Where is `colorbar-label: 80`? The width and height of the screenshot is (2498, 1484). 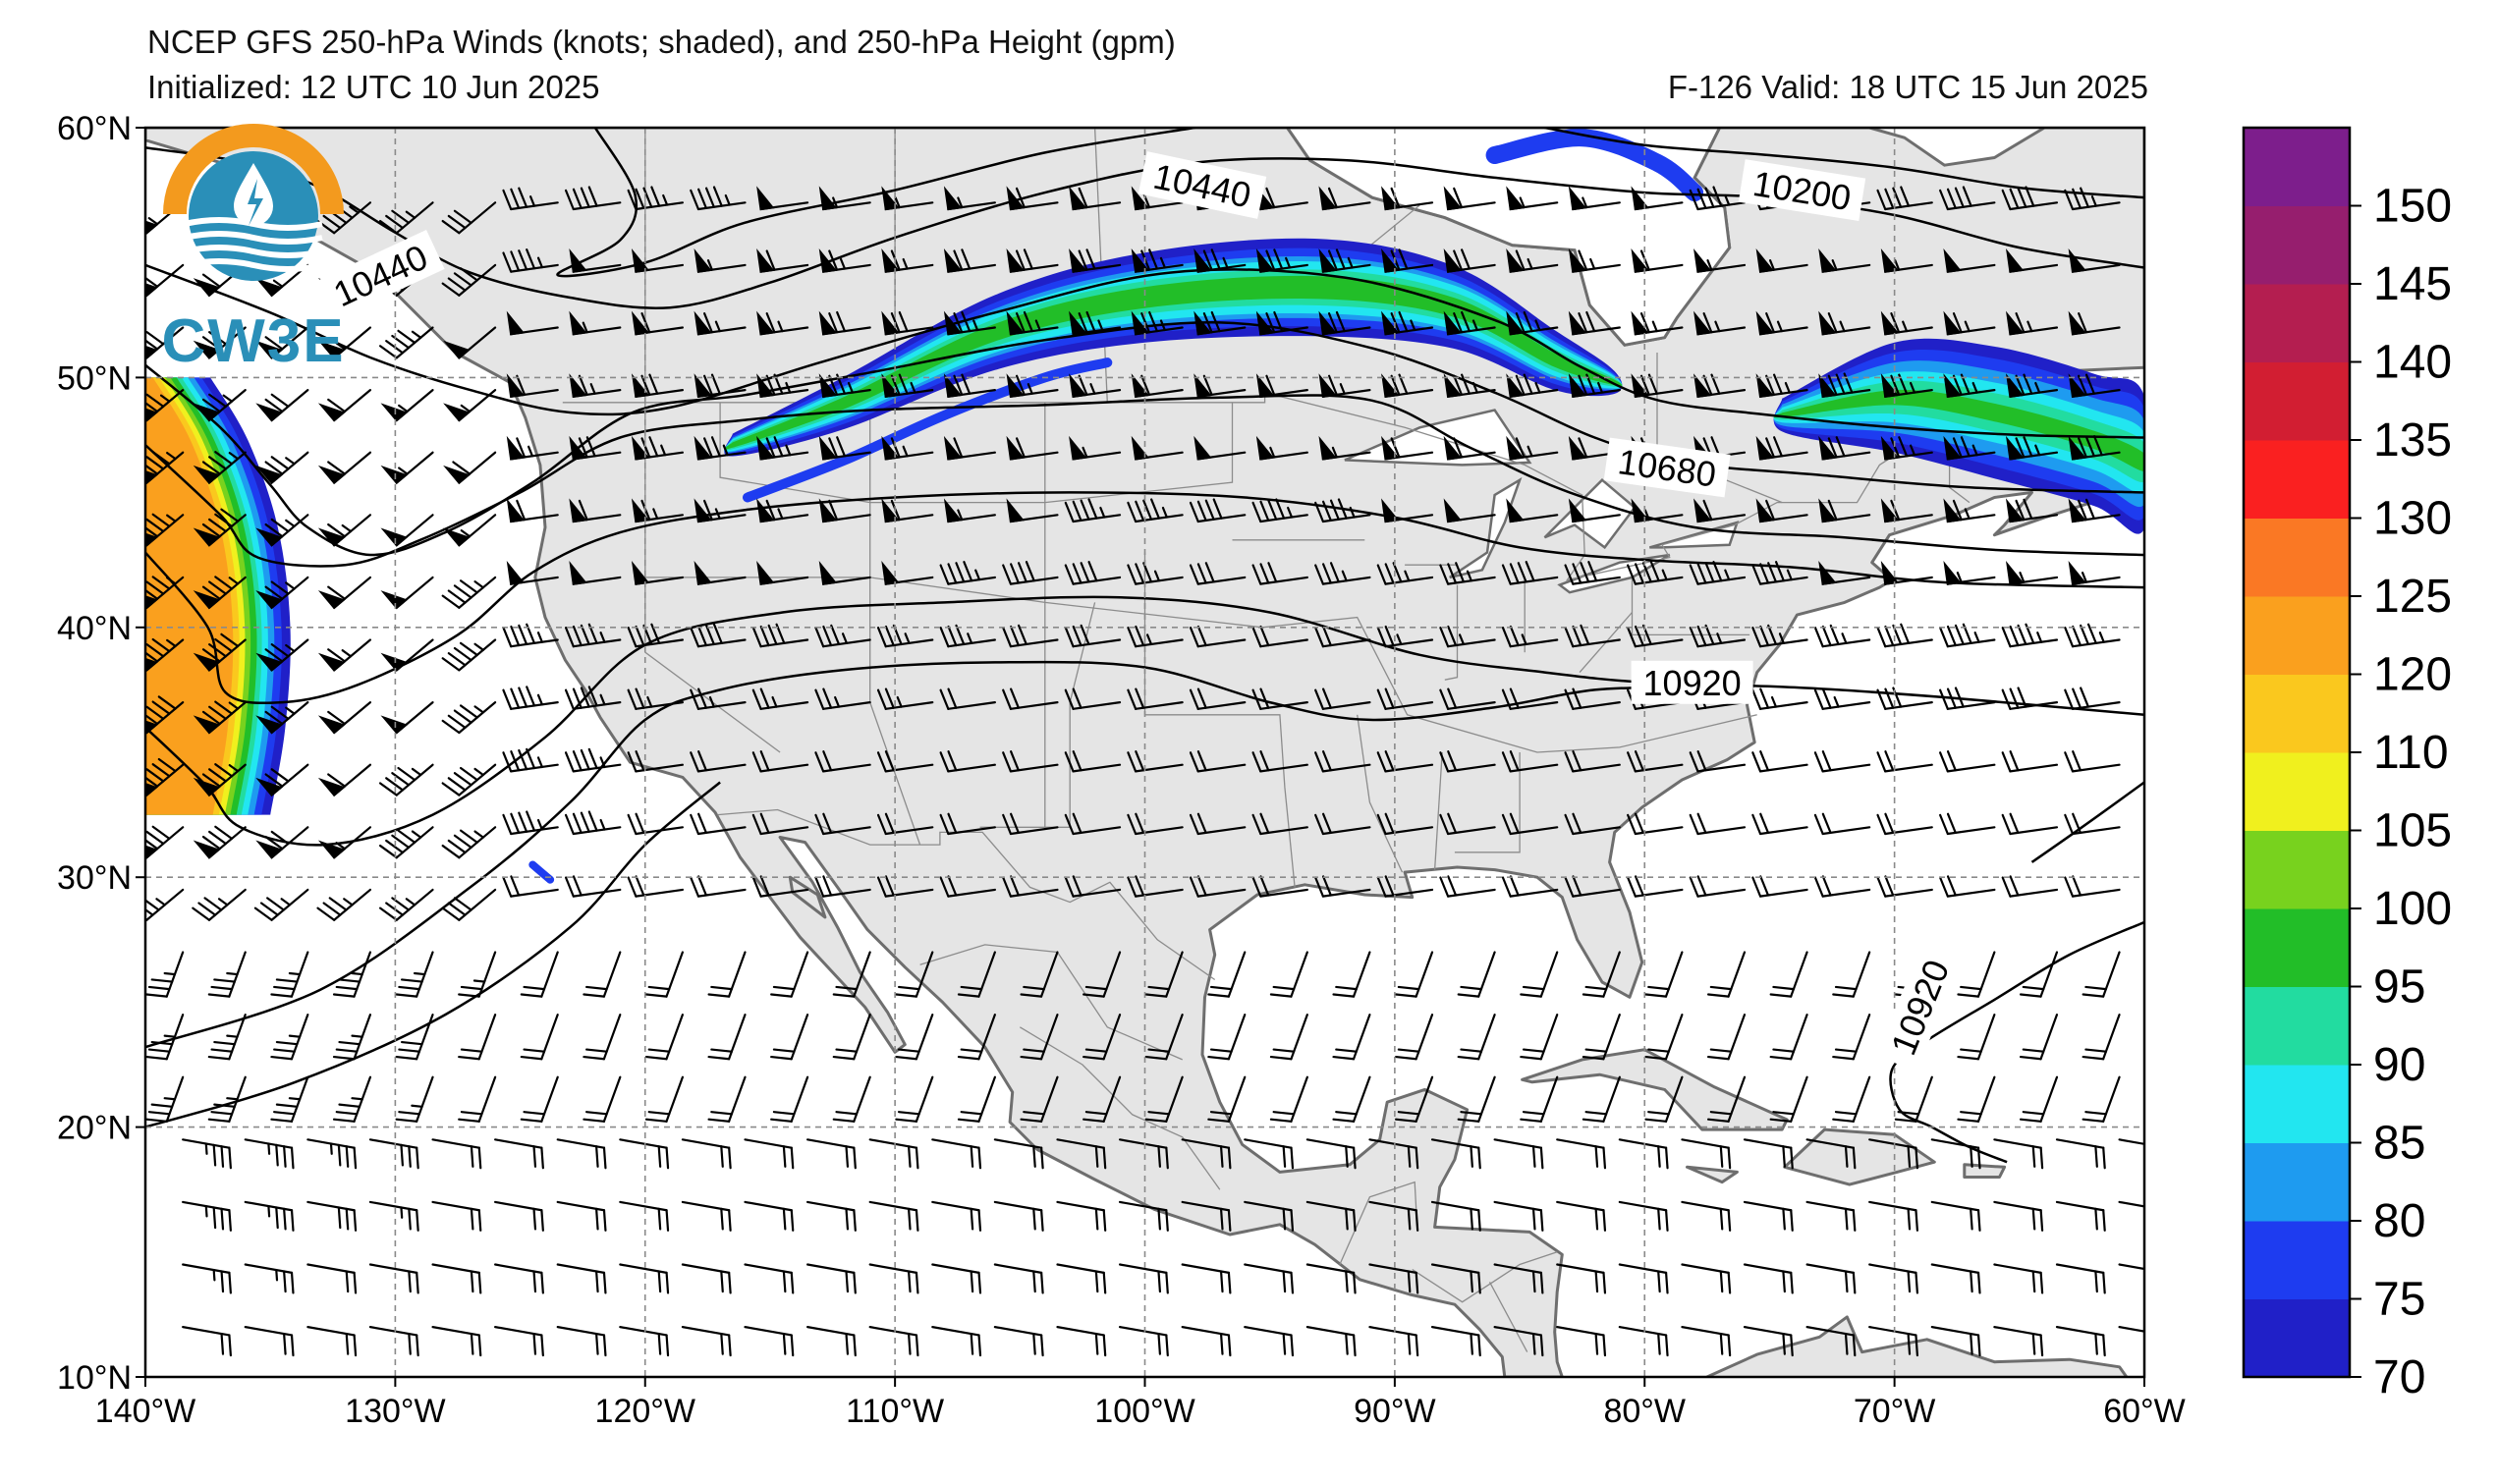
colorbar-label: 80 is located at coordinates (2399, 1221).